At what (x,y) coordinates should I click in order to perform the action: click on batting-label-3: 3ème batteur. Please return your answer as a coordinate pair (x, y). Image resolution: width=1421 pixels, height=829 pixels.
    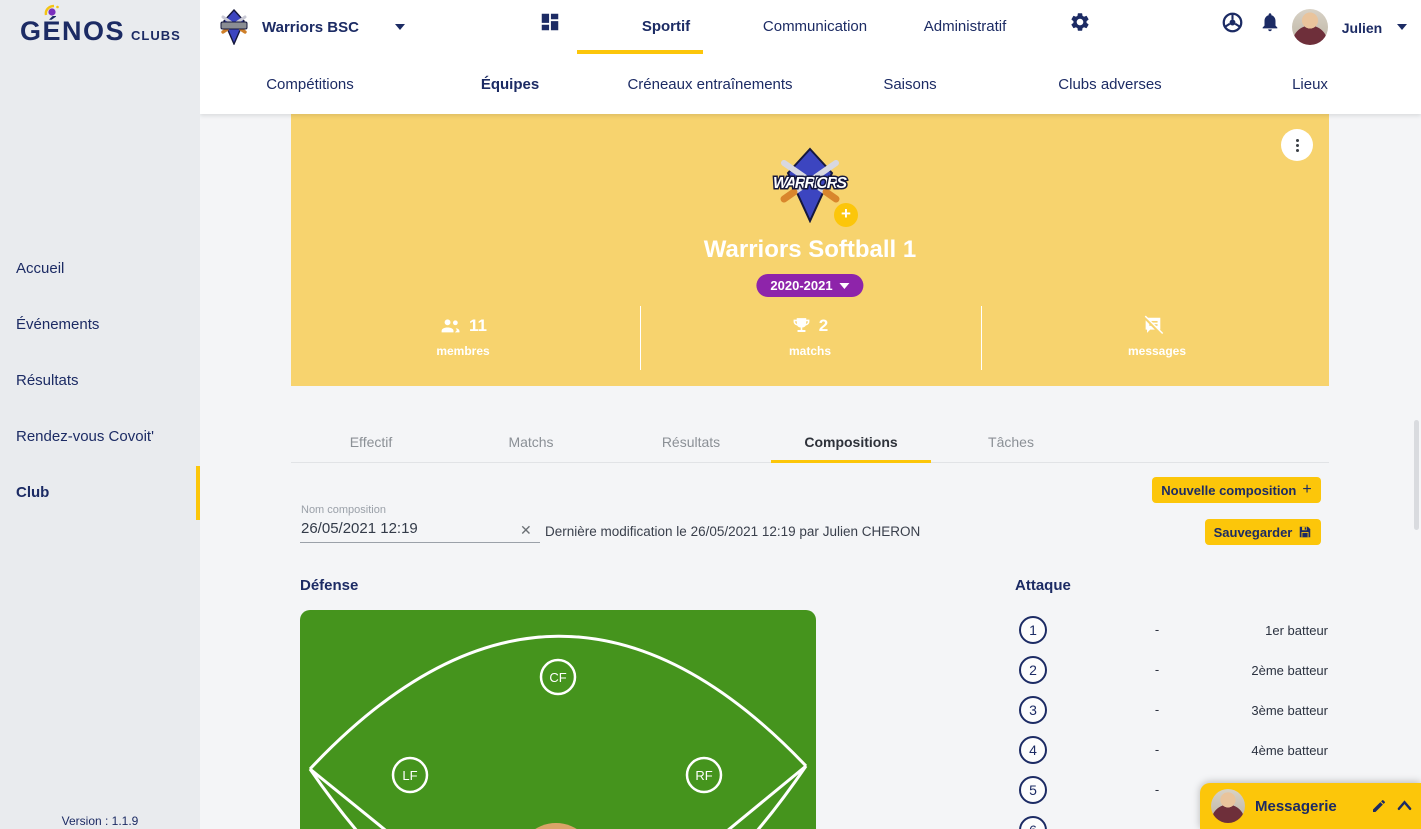
    Looking at the image, I should click on (1289, 710).